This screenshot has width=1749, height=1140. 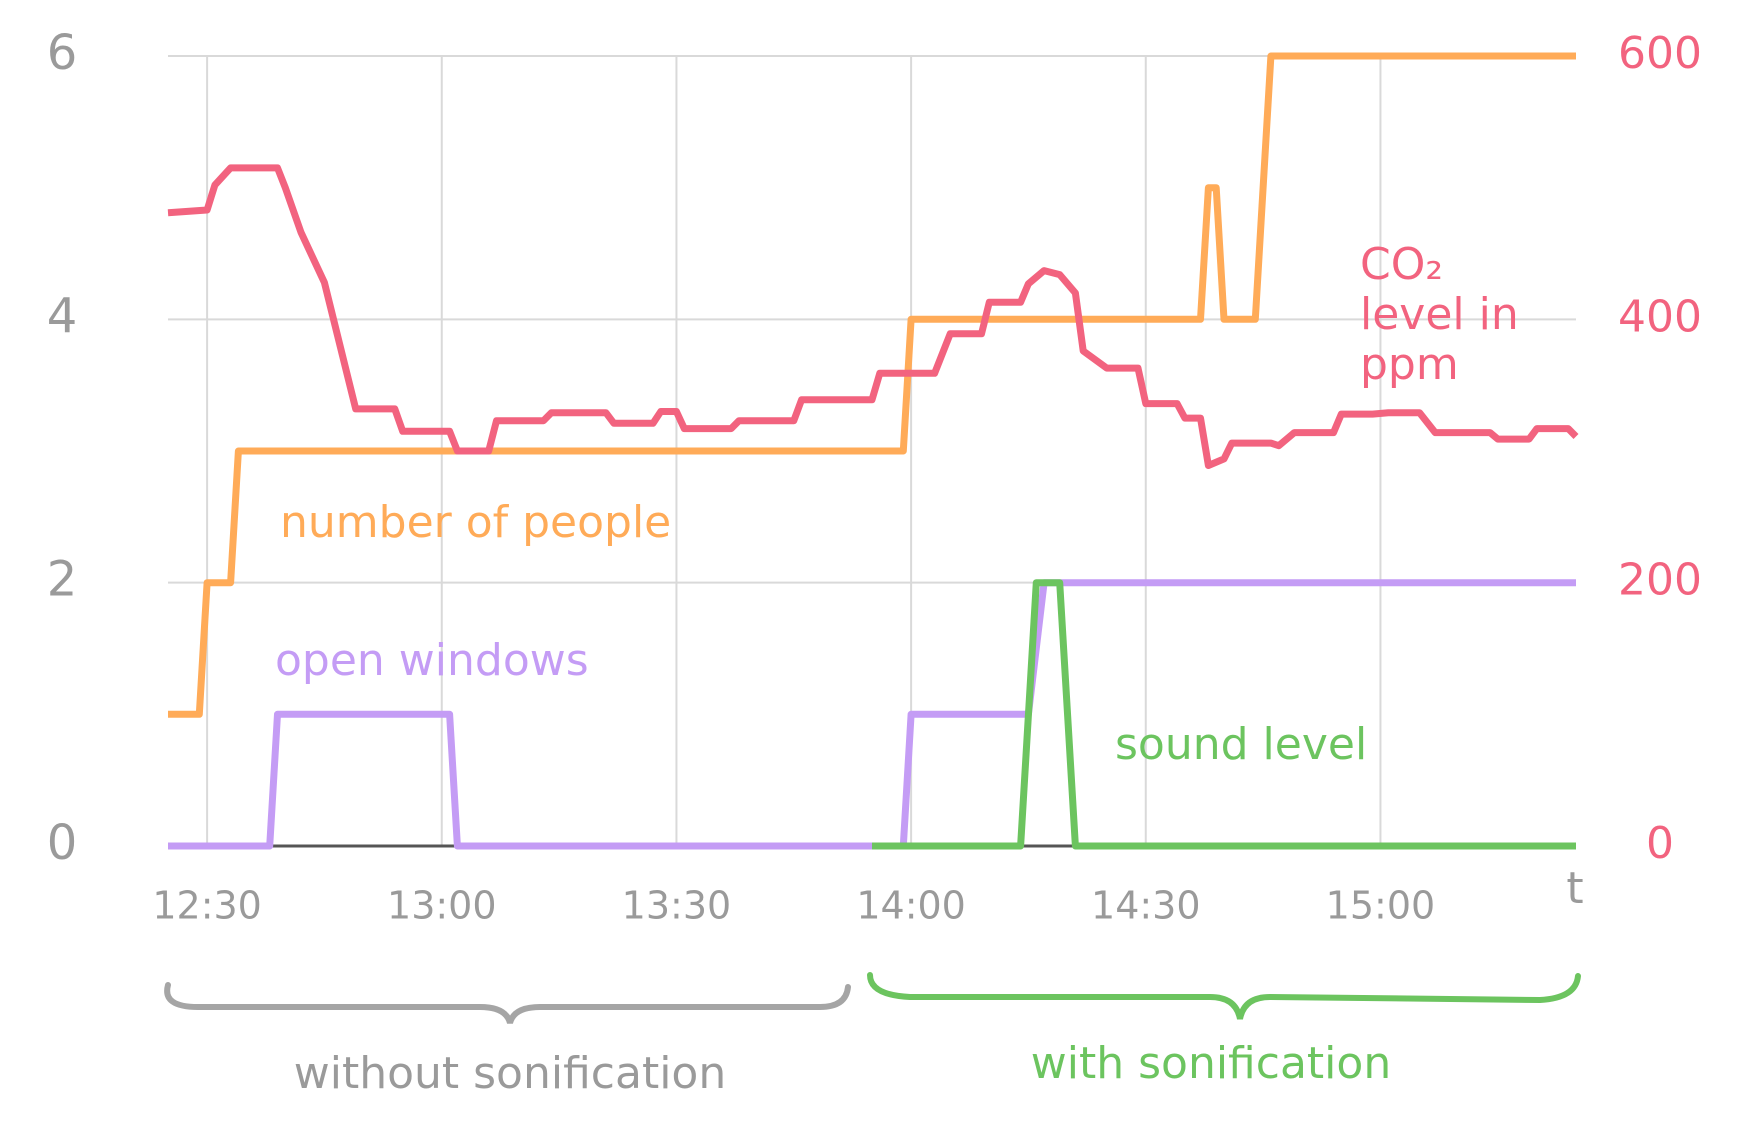 I want to click on brace-without, so click(x=507, y=1003).